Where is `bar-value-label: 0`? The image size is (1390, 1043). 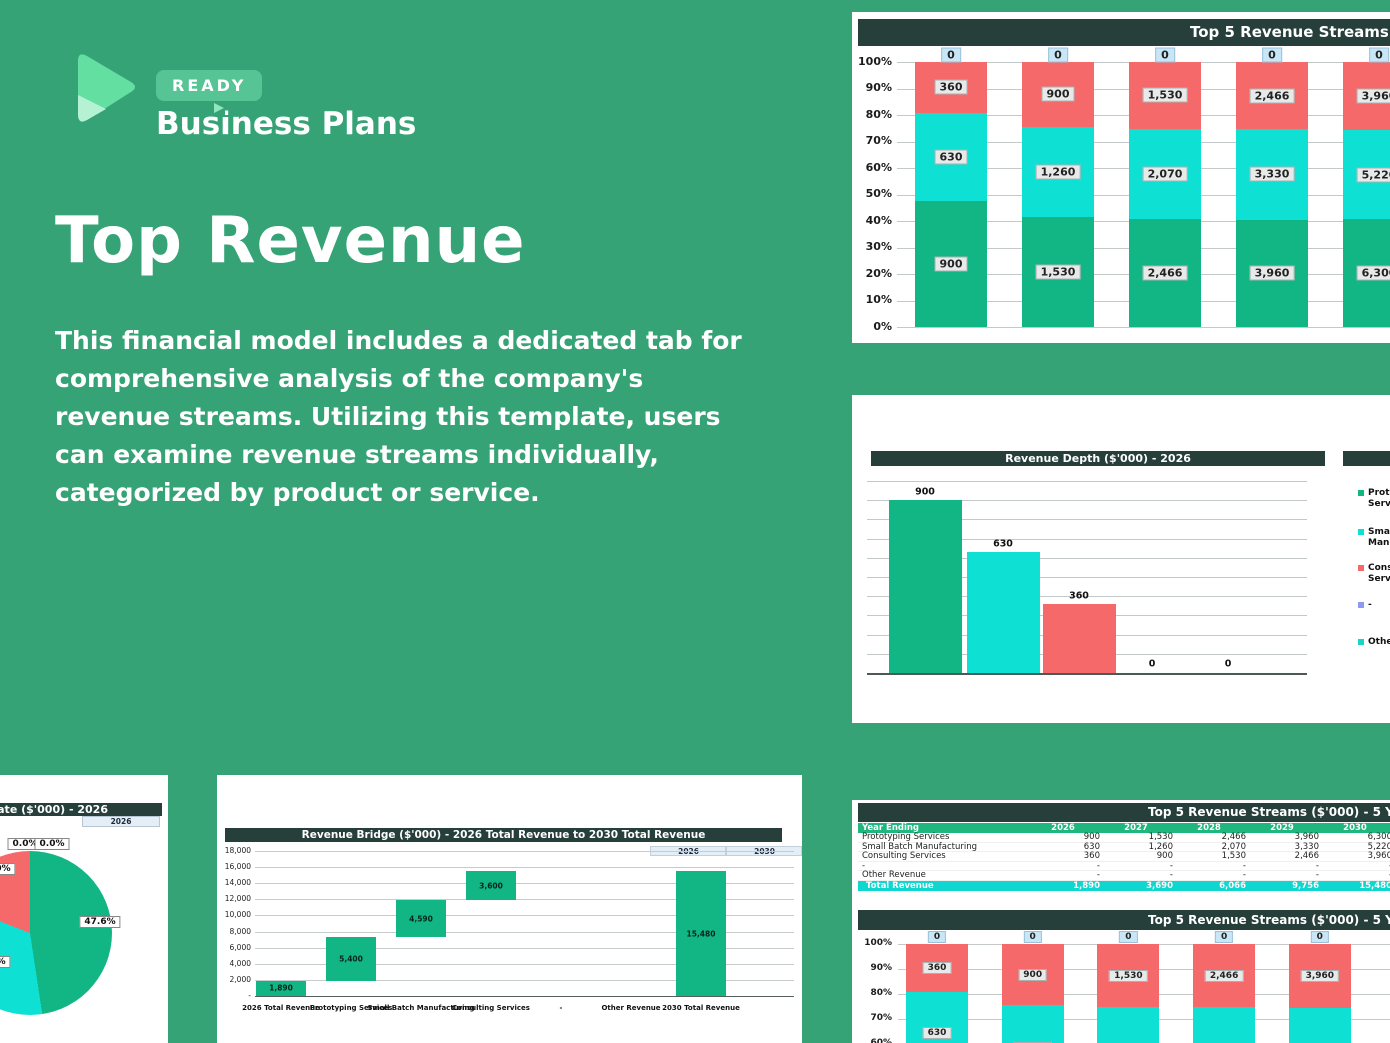 bar-value-label: 0 is located at coordinates (1152, 664).